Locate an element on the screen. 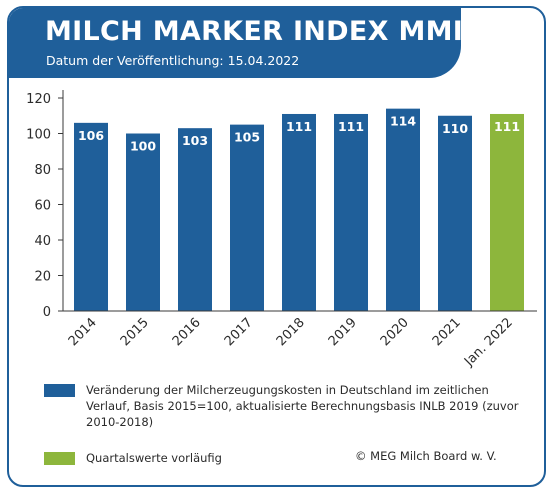  bar-data-label: 106 is located at coordinates (91, 135).